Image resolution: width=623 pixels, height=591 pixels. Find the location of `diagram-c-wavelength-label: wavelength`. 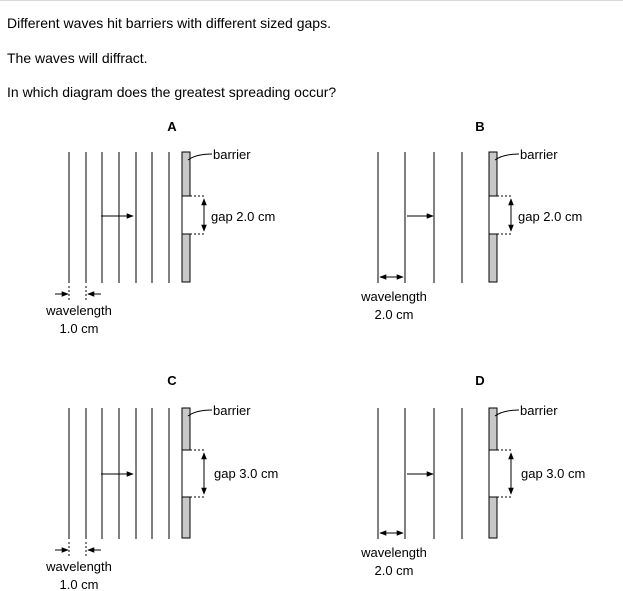

diagram-c-wavelength-label: wavelength is located at coordinates (78, 566).